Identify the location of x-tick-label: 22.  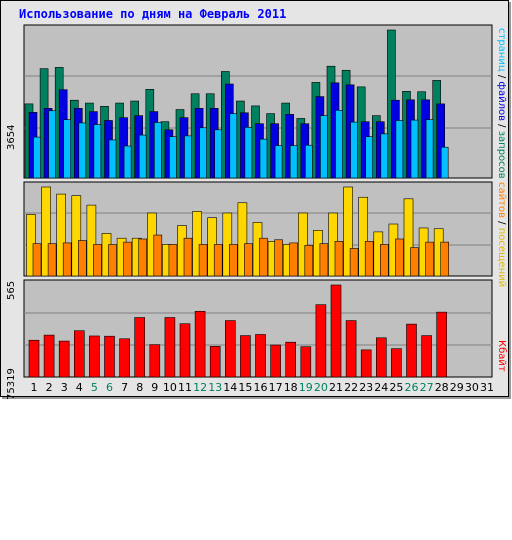
(351, 387).